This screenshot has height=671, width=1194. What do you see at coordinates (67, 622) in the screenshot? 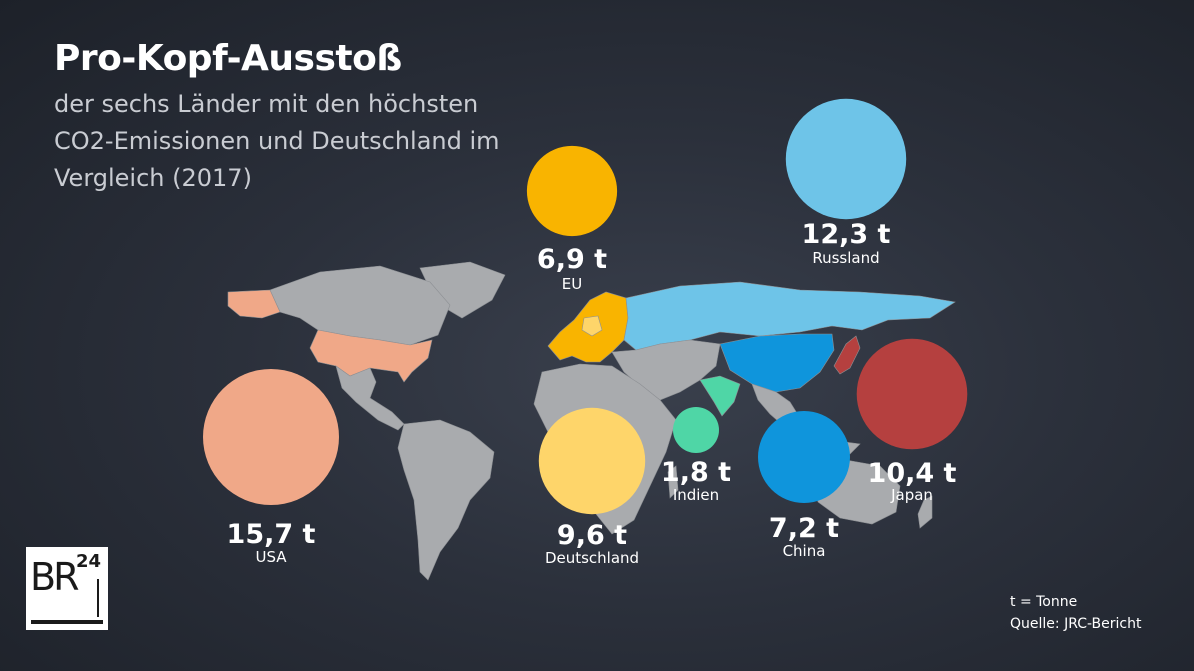
I see `logo-bar` at bounding box center [67, 622].